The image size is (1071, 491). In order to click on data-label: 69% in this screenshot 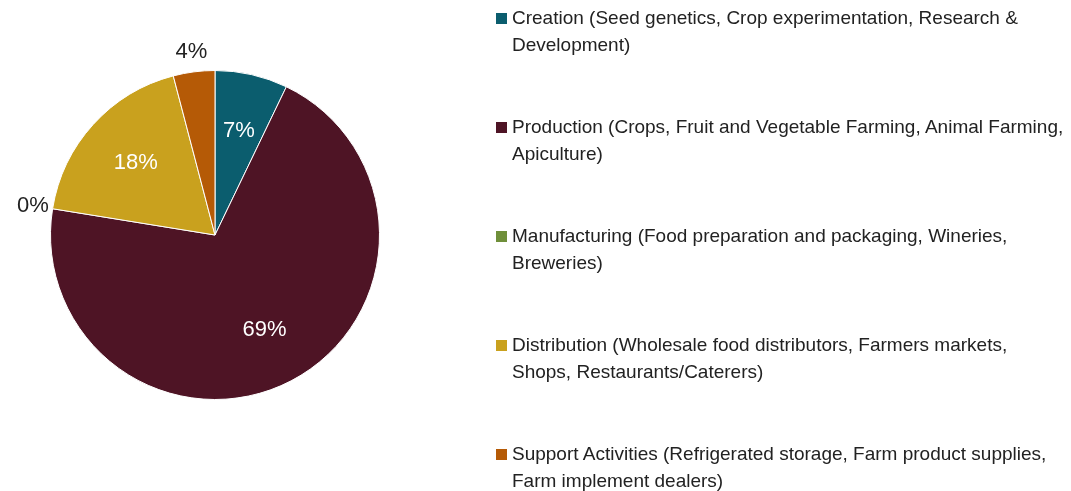, I will do `click(264, 328)`.